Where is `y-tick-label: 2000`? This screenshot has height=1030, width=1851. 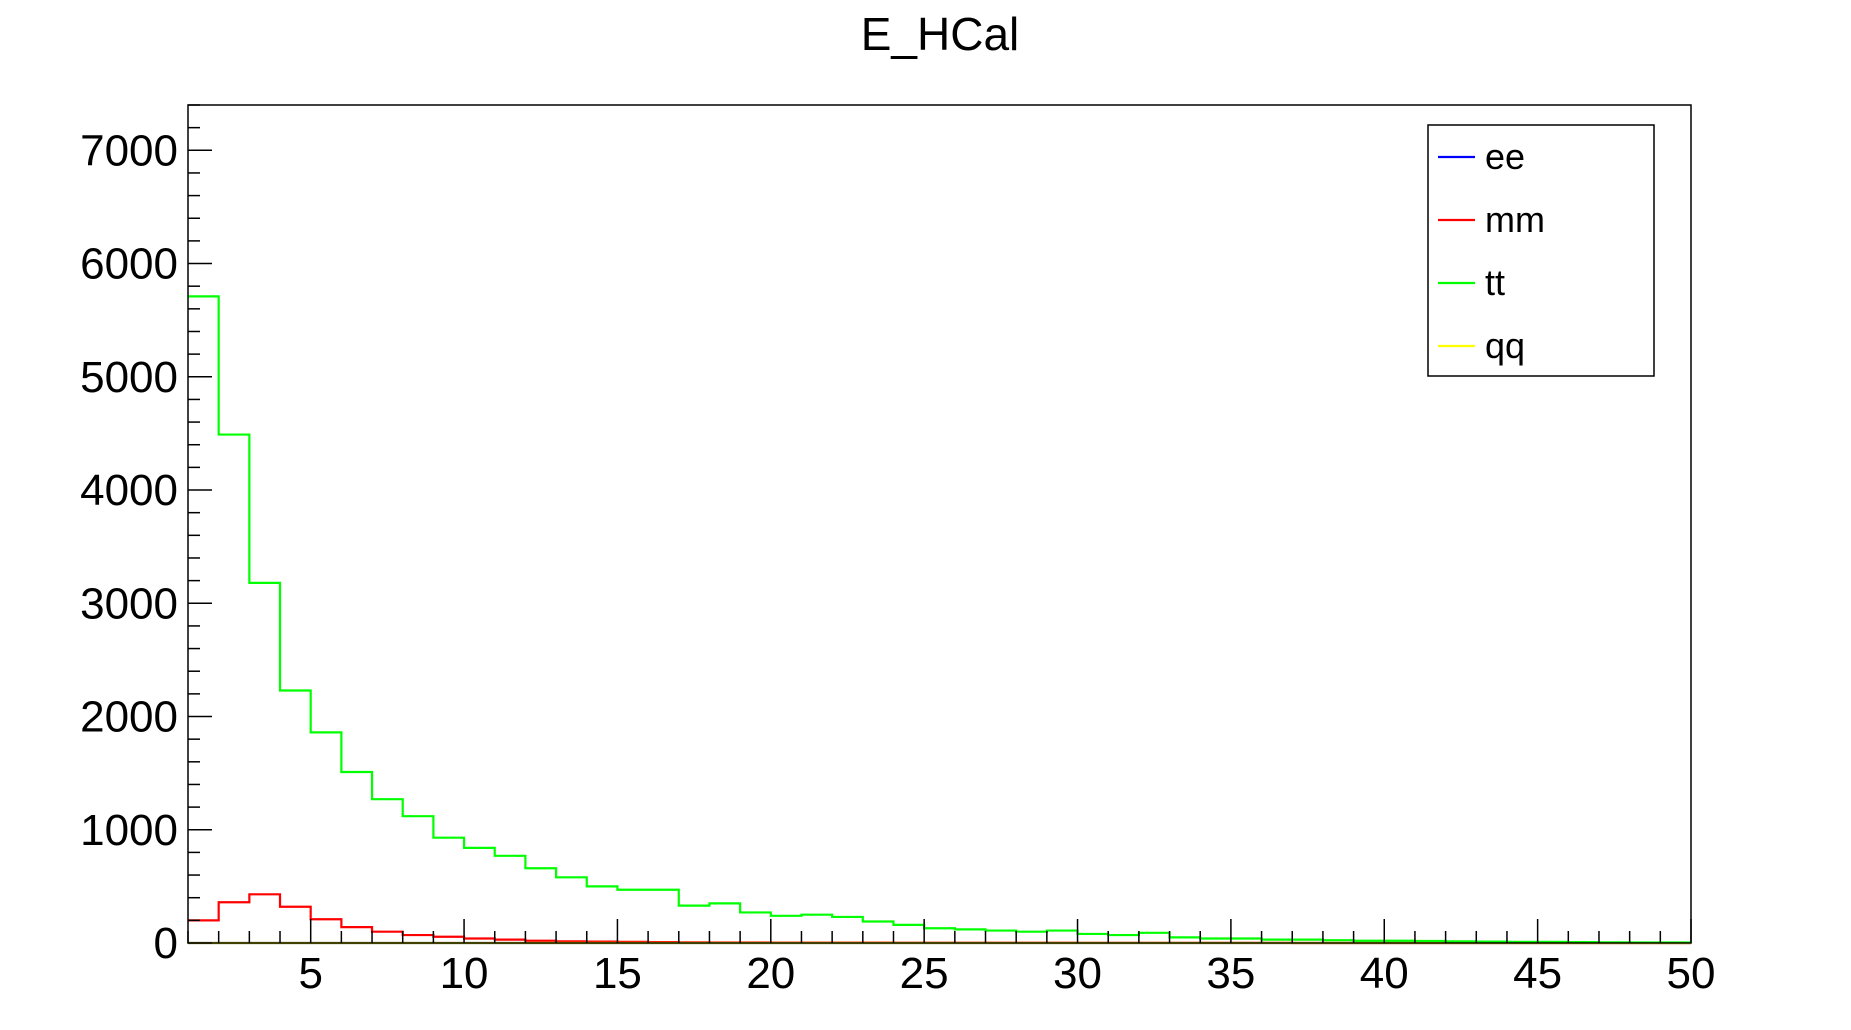
y-tick-label: 2000 is located at coordinates (129, 717).